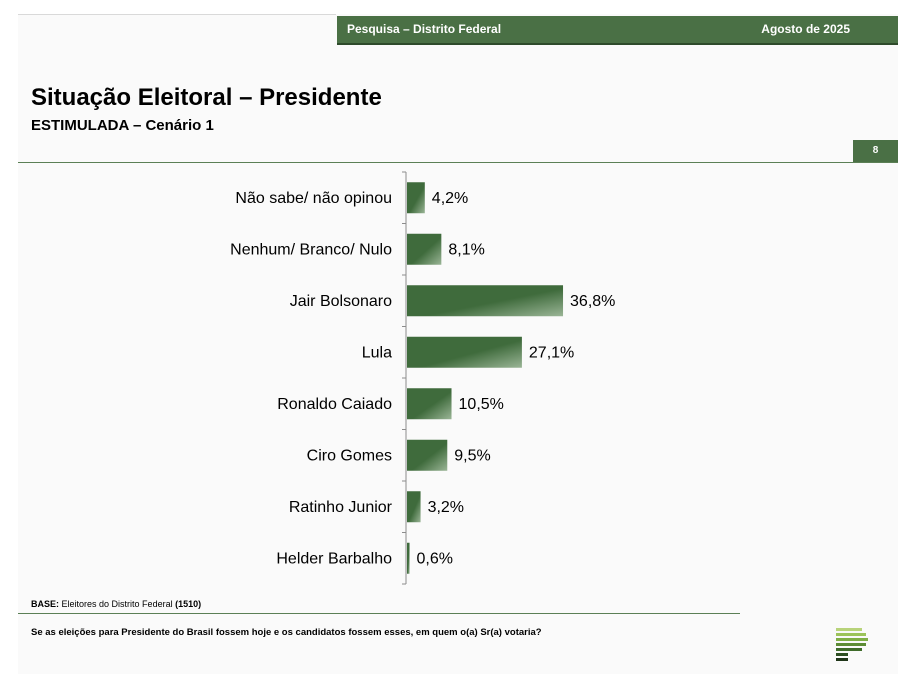  What do you see at coordinates (122, 125) in the screenshot?
I see `page-subtitle: ESTIMULADA – Cenário 1` at bounding box center [122, 125].